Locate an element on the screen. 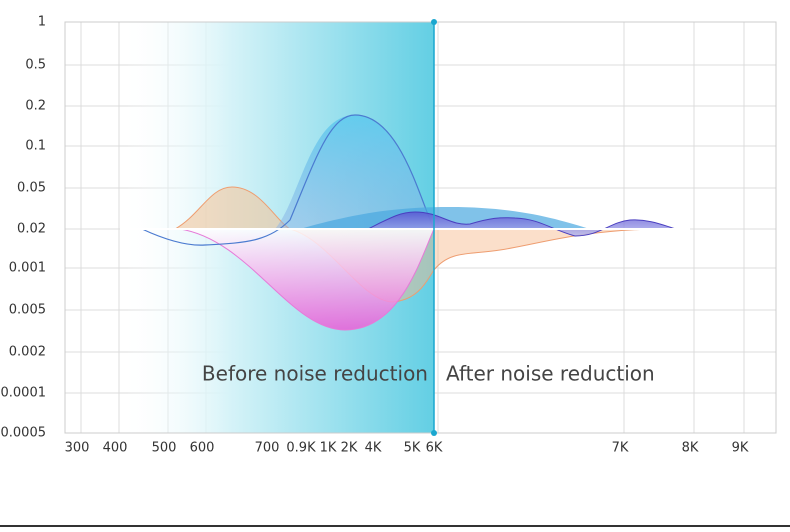  x-tick-label: 2K is located at coordinates (349, 448).